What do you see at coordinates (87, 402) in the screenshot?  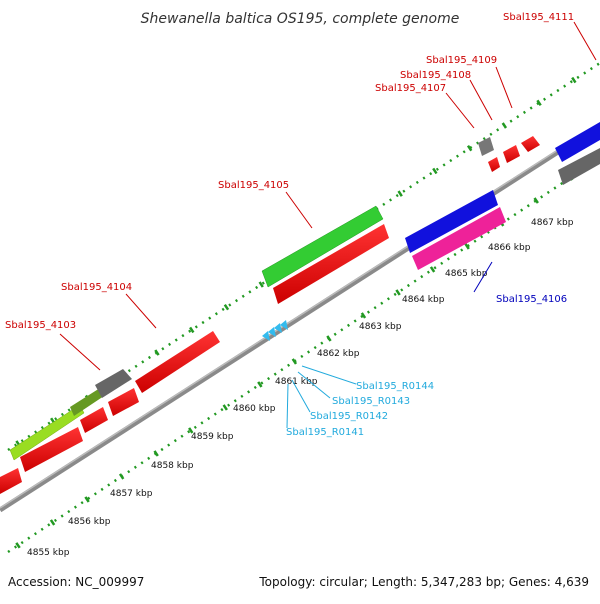 I see `gene-feature-olive` at bounding box center [87, 402].